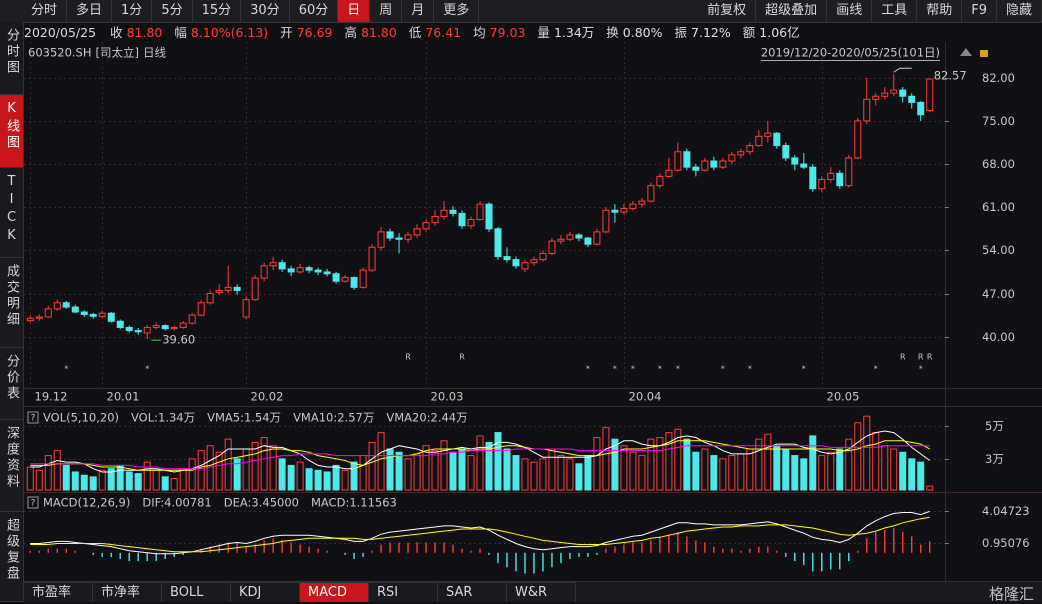 The image size is (1042, 604). Describe the element at coordinates (172, 11) in the screenshot. I see `toolbar-button: 5分` at that location.